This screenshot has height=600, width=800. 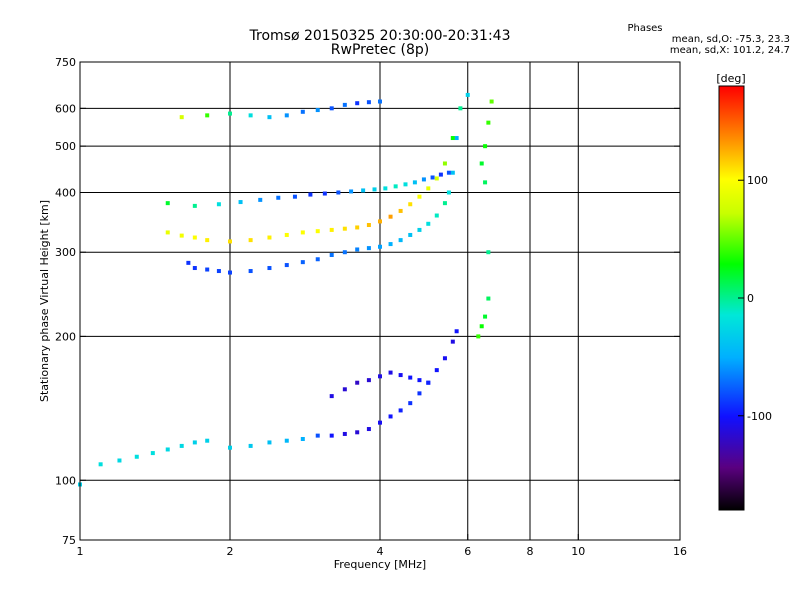 What do you see at coordinates (65, 62) in the screenshot?
I see `y-tick-label: 750` at bounding box center [65, 62].